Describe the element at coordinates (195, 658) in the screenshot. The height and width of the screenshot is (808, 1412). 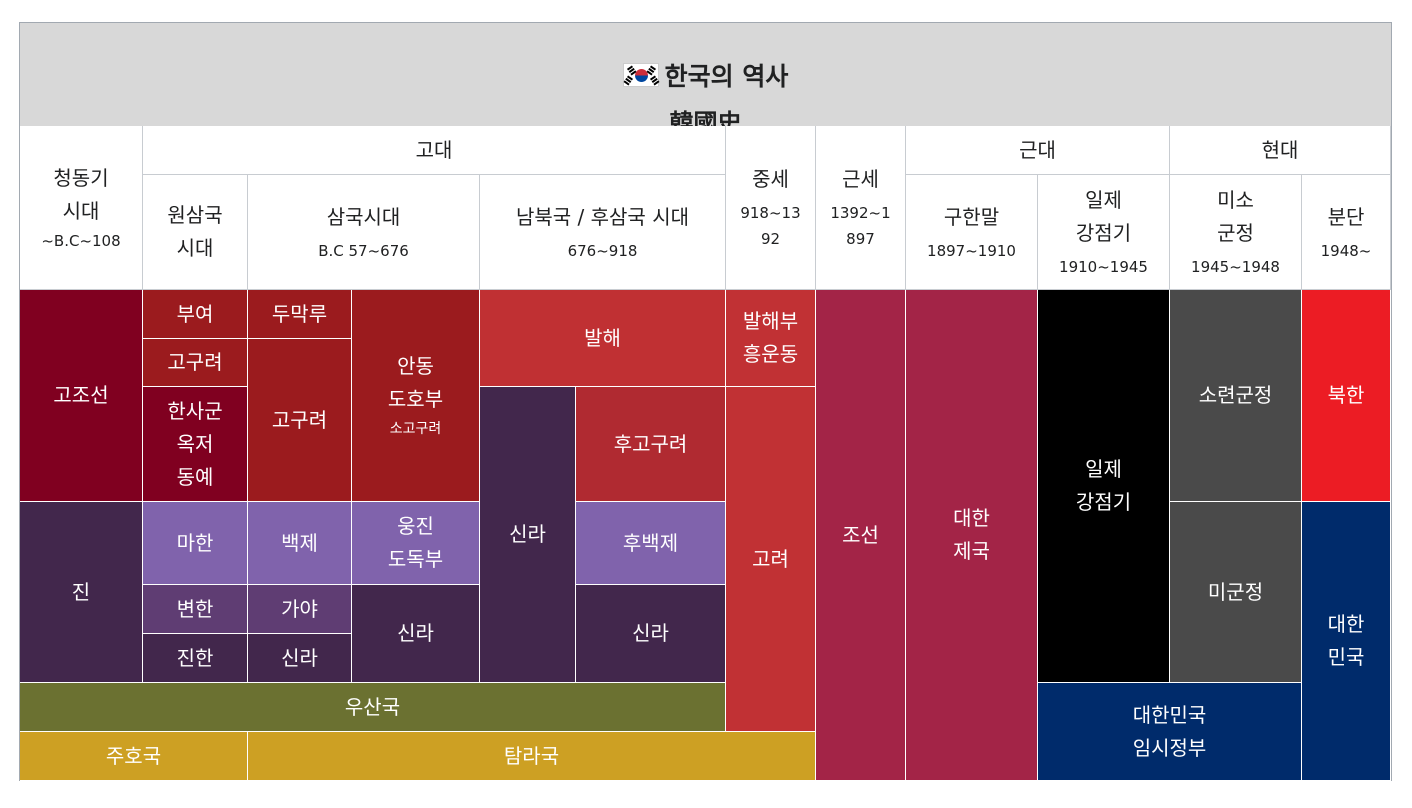
I see `state-jinhan: 진한` at that location.